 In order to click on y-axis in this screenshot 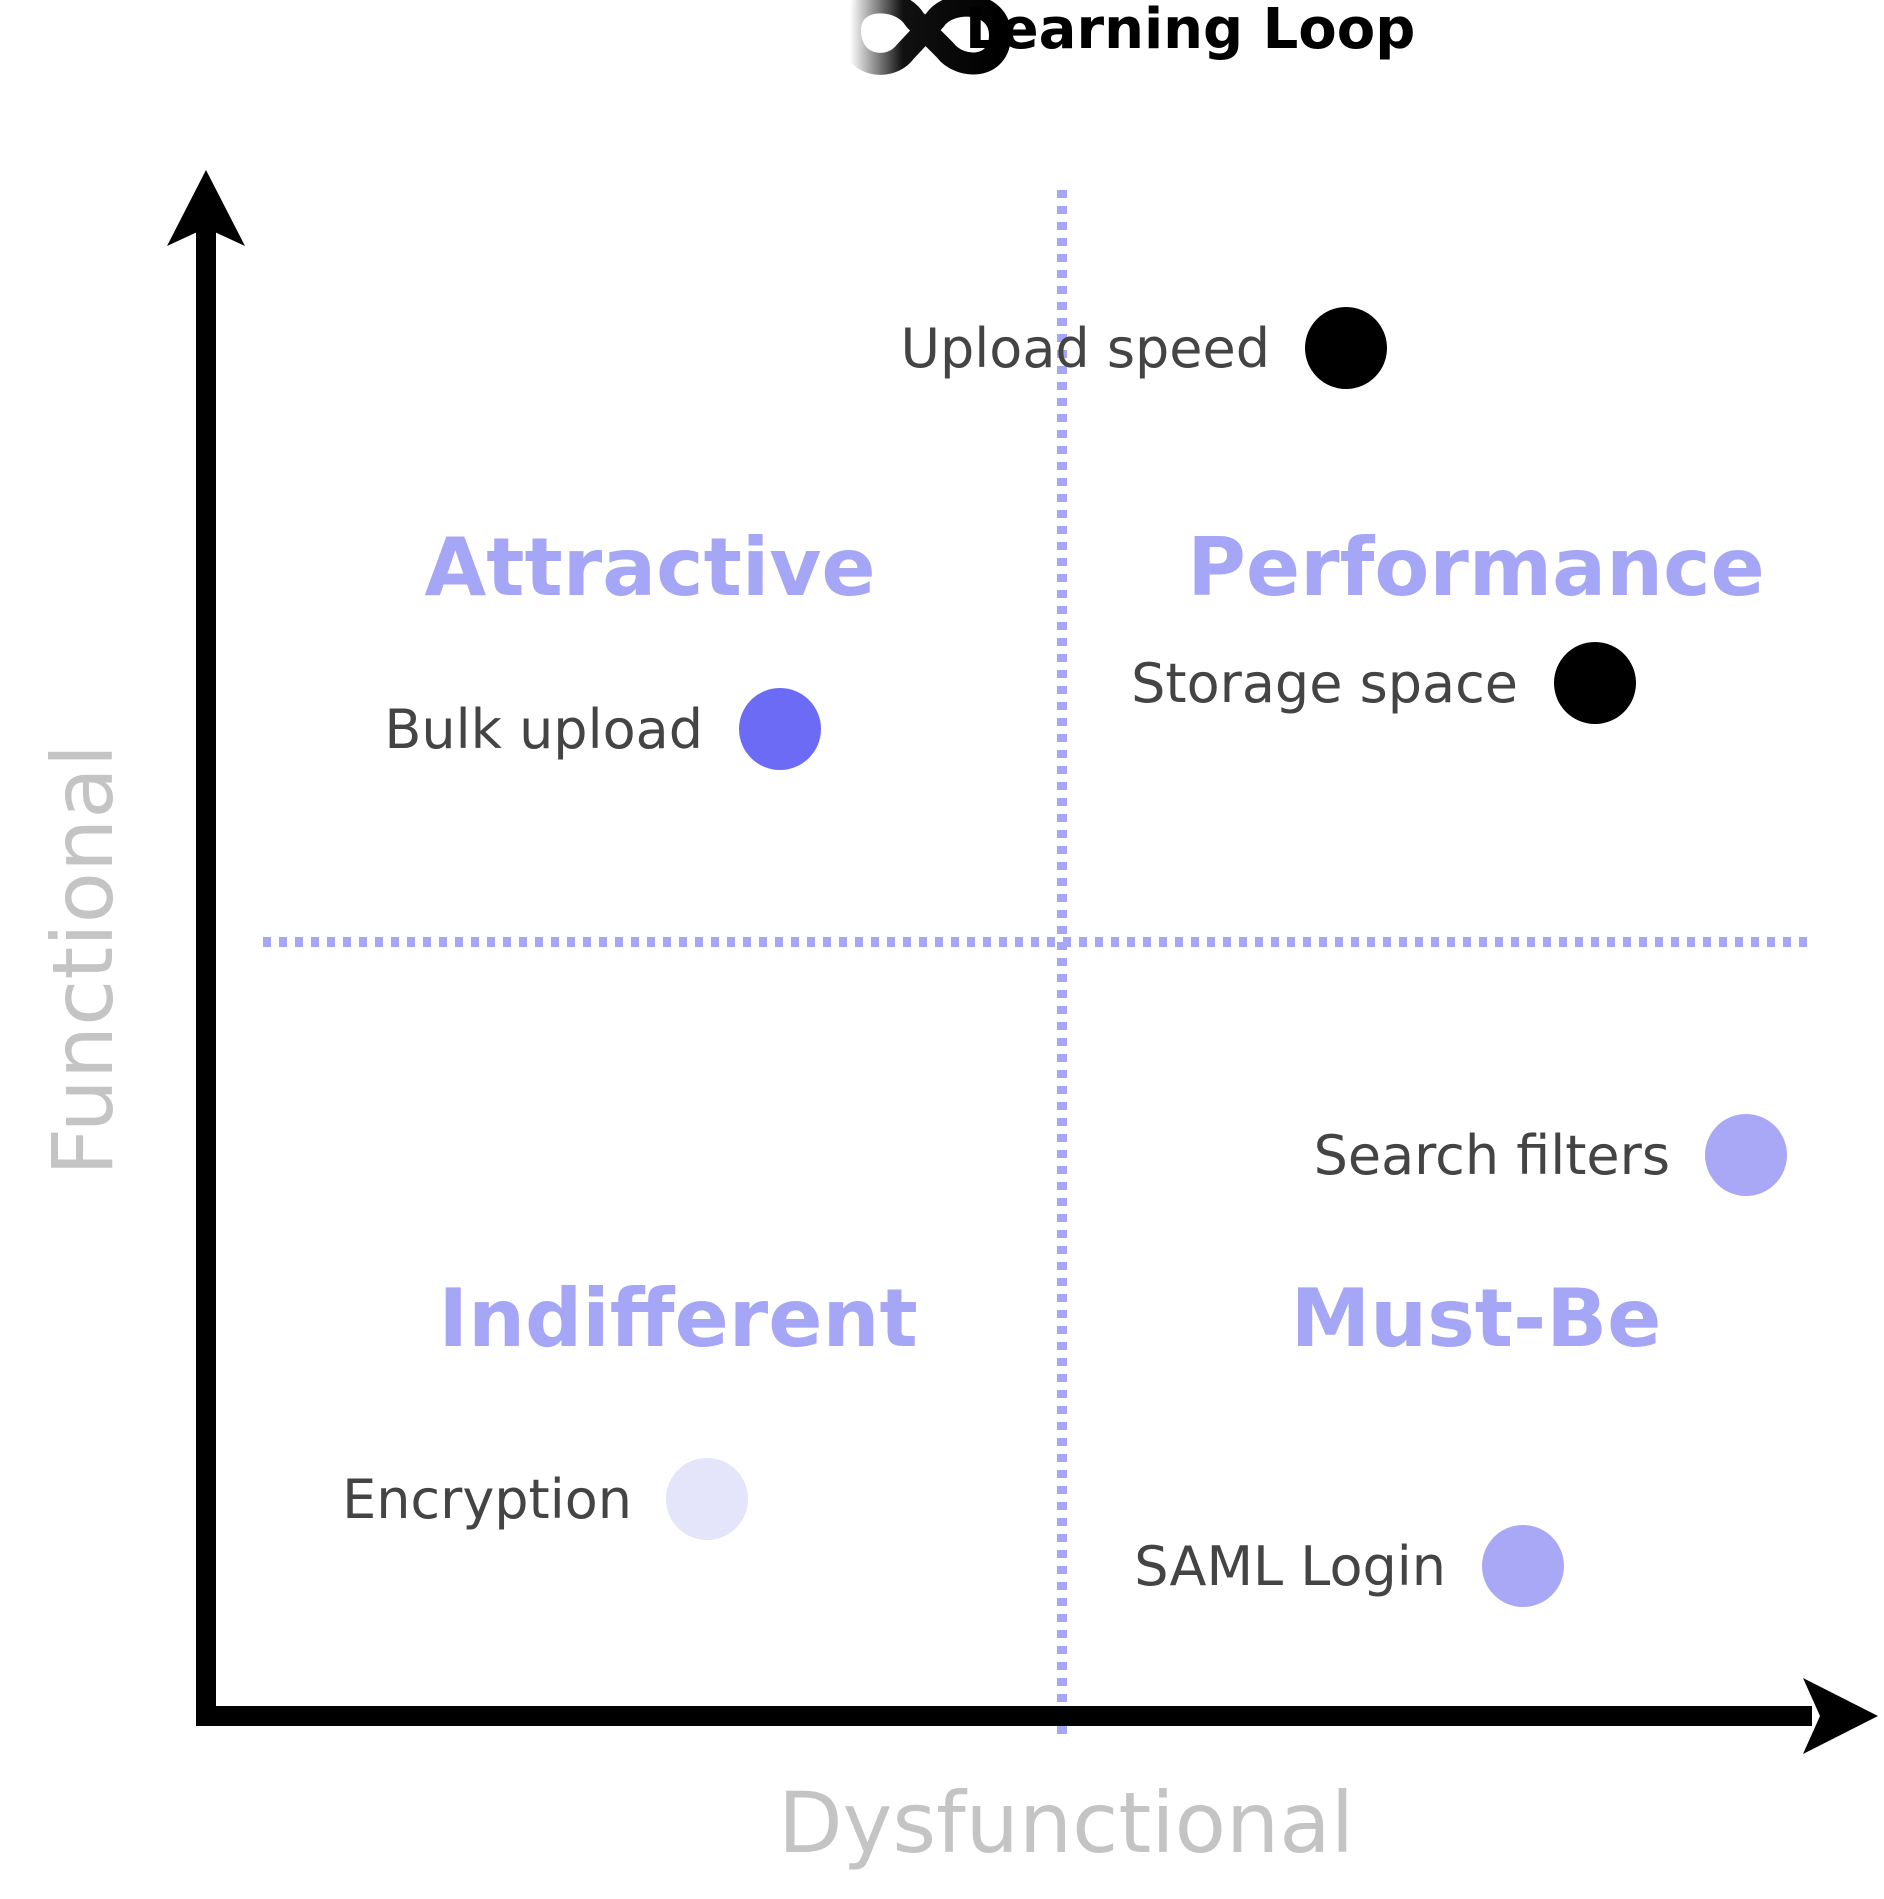, I will do `click(206, 945)`.